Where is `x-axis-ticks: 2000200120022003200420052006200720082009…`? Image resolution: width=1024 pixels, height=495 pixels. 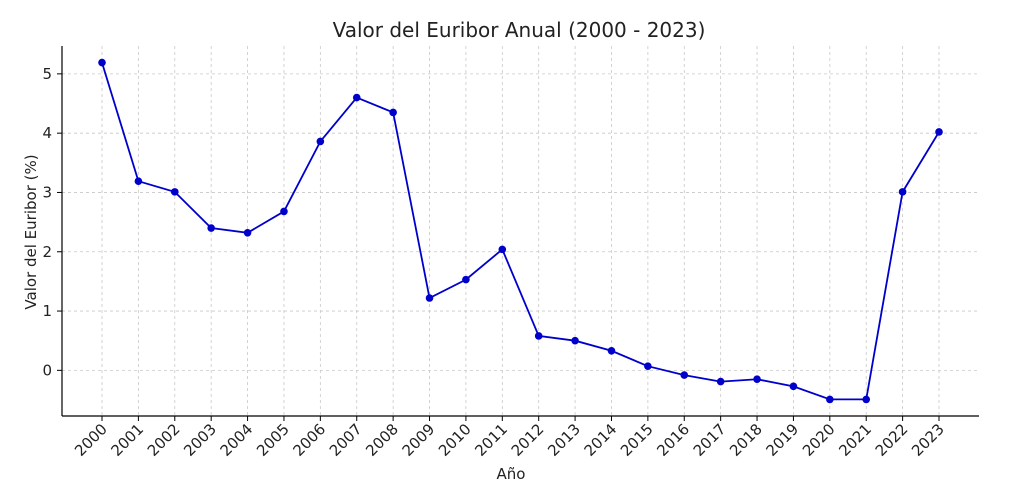 x-axis-ticks: 2000200120022003200420052006200720082009… is located at coordinates (509, 438).